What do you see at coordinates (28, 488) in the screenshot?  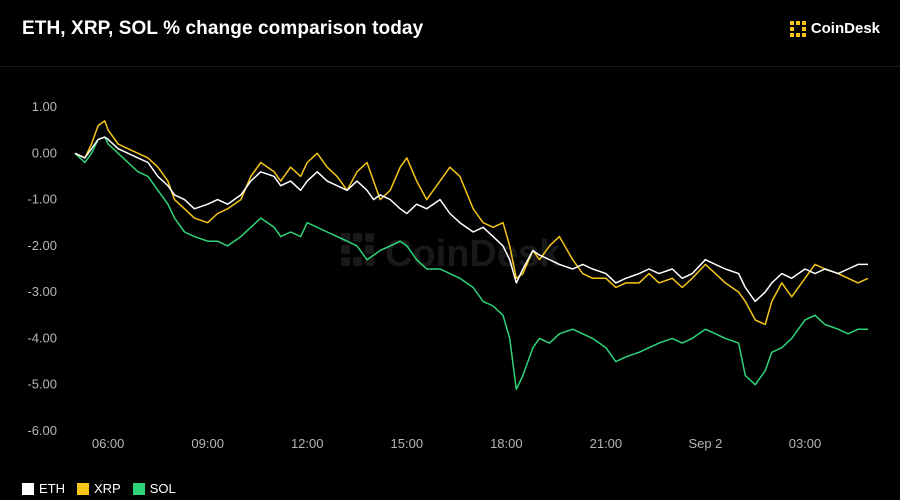 I see `legend-swatch-eth` at bounding box center [28, 488].